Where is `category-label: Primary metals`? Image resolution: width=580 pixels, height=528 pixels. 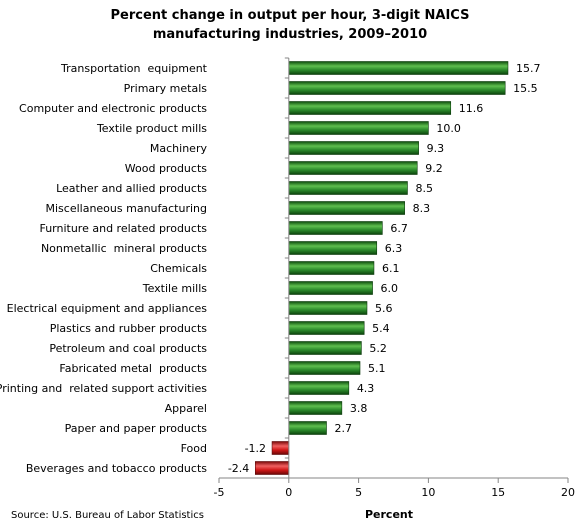
category-label: Primary metals is located at coordinates (166, 88).